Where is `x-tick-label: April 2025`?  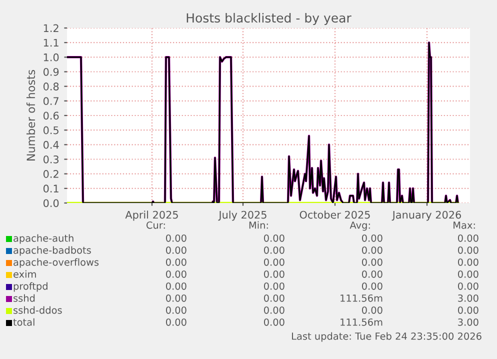
x-tick-label: April 2025 is located at coordinates (151, 215).